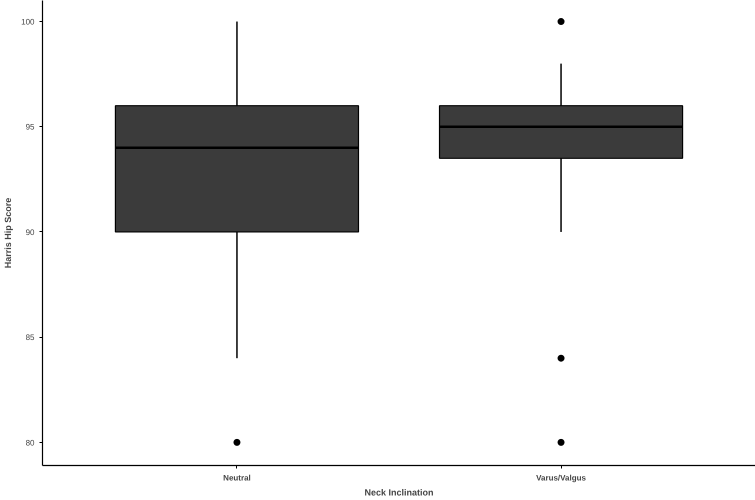  Describe the element at coordinates (31, 127) in the screenshot. I see `y-tick-label: 95` at that location.